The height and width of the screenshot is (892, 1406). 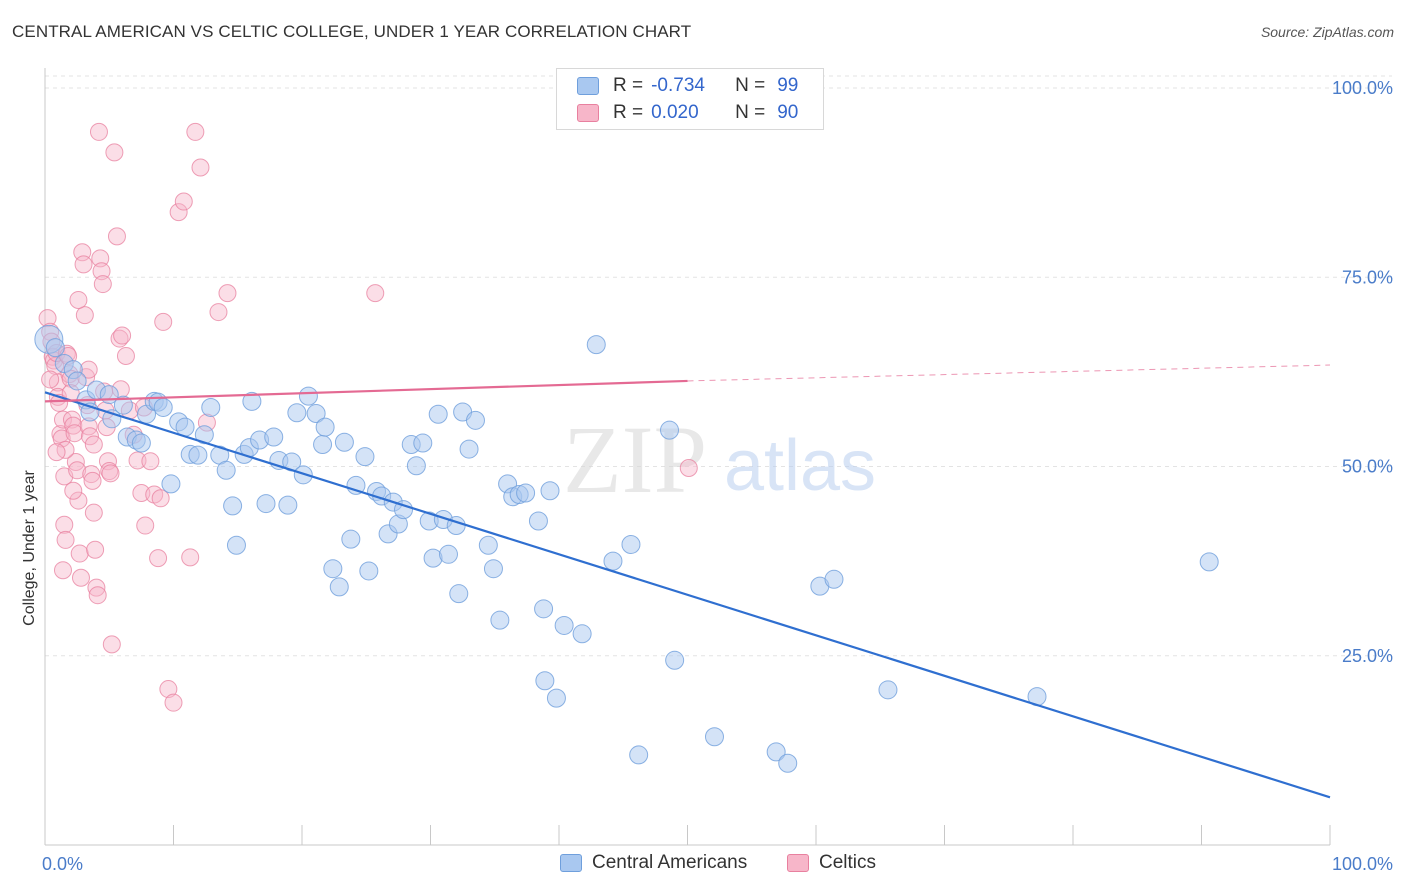 What do you see at coordinates (788, 85) in the screenshot?
I see `n-value: 99` at bounding box center [788, 85].